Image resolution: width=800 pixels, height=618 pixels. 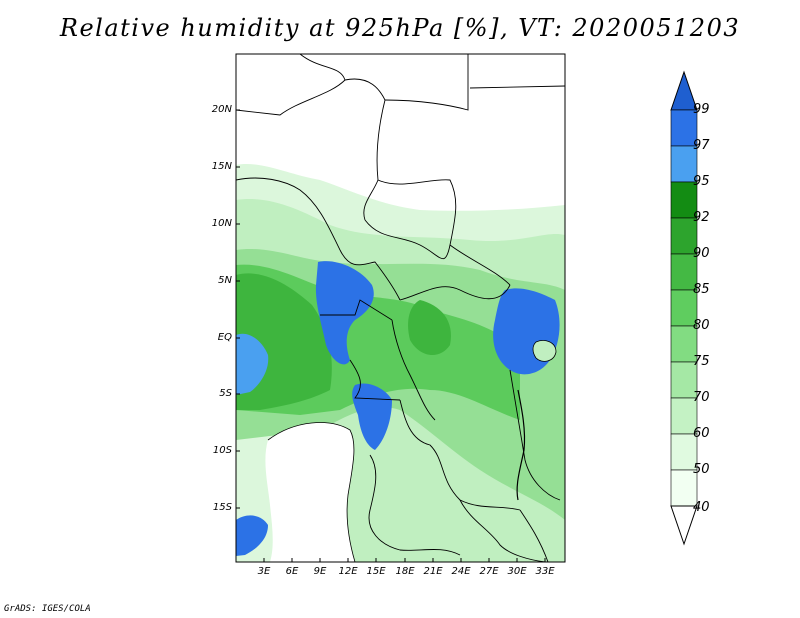 I want to click on lon-label-9e: 9E, so click(x=320, y=571).